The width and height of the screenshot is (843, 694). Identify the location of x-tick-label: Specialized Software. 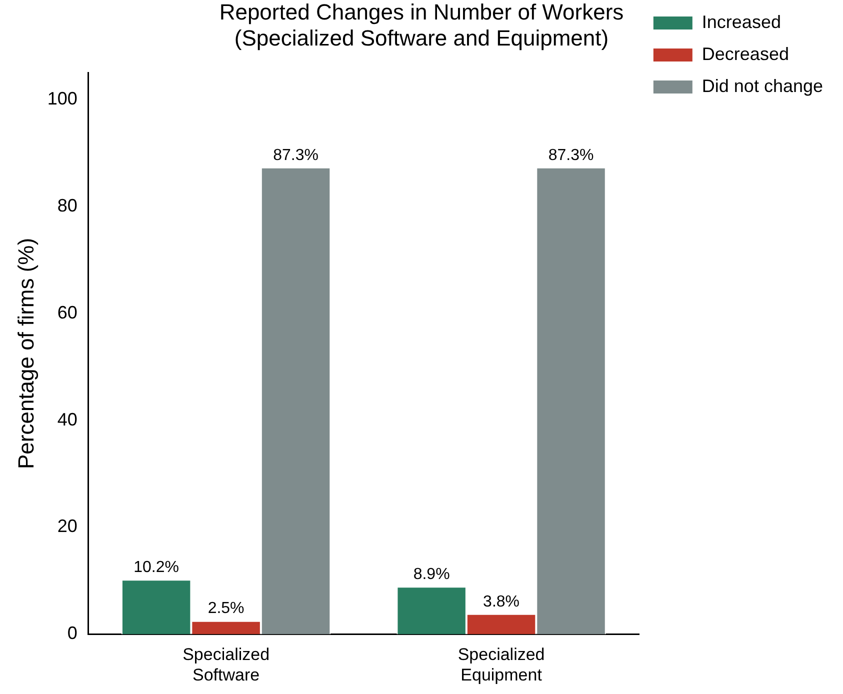
(226, 664).